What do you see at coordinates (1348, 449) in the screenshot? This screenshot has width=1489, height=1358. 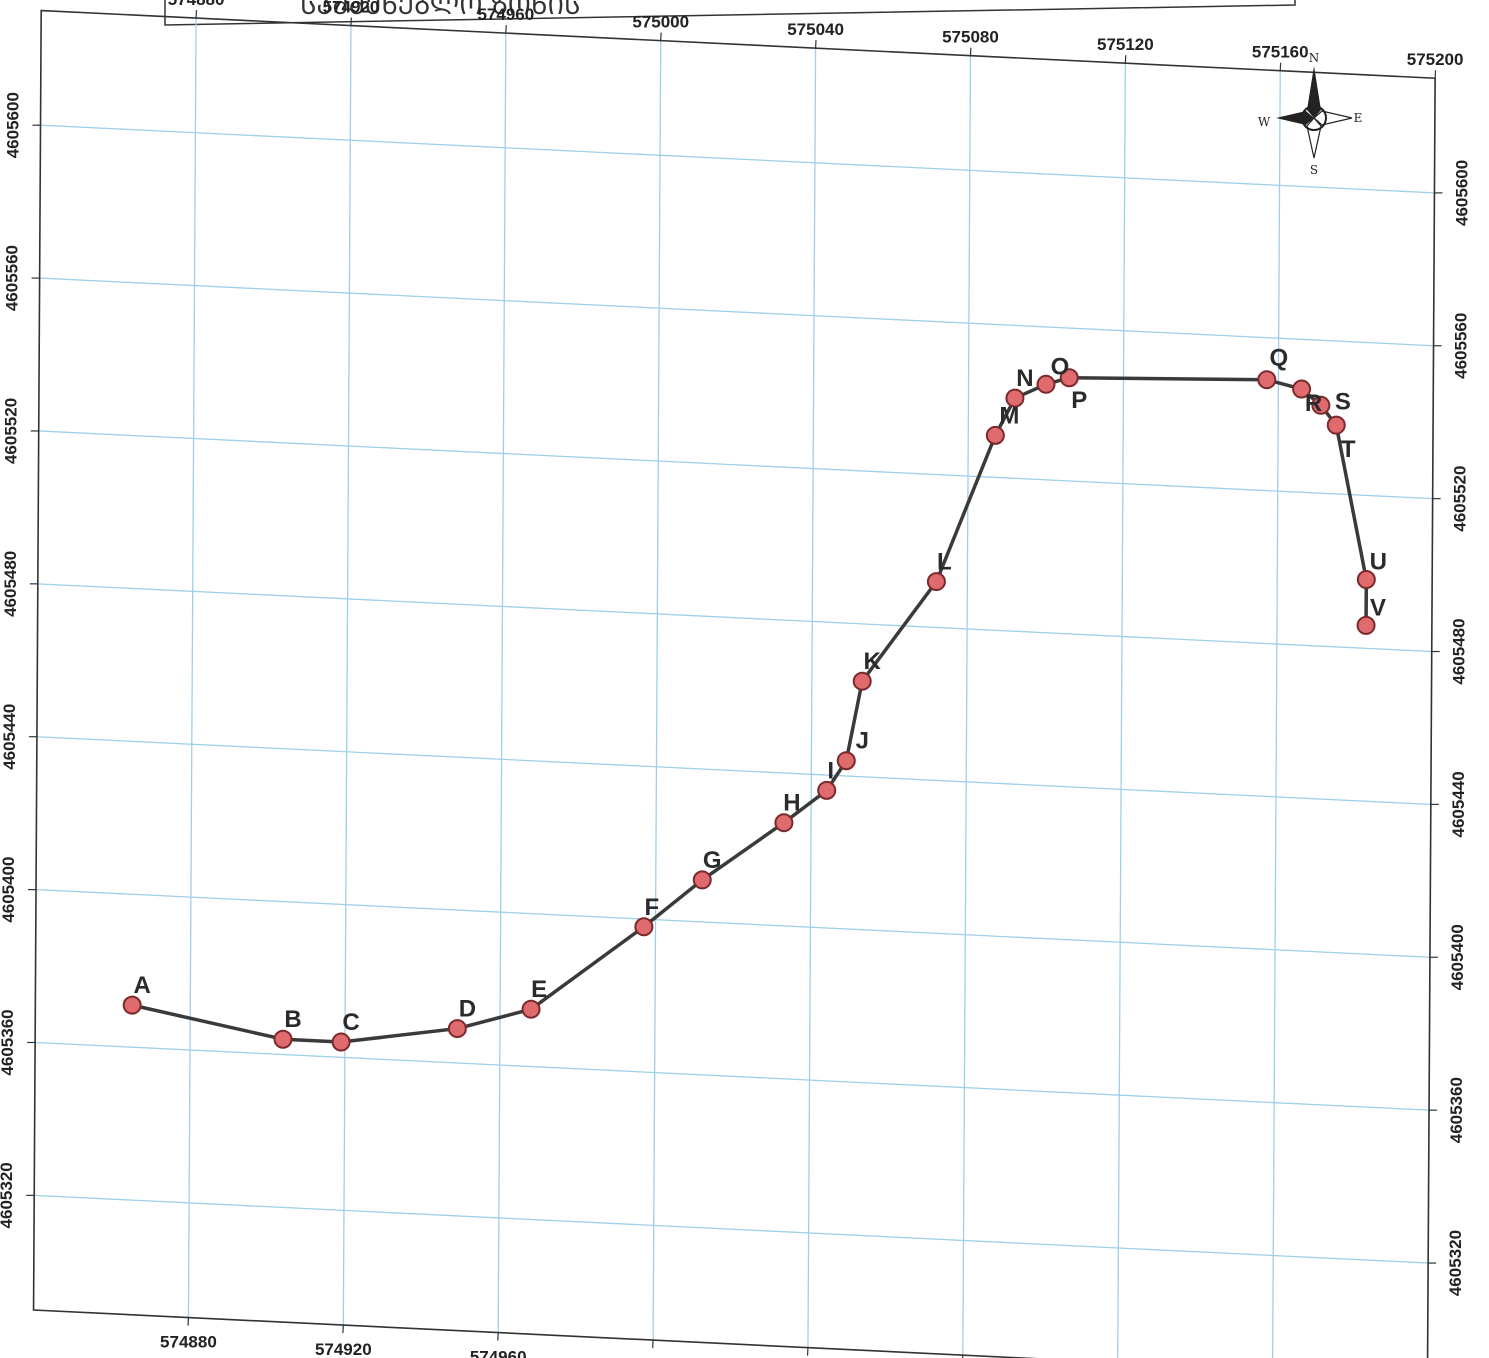 I see `point-label-t: T` at bounding box center [1348, 449].